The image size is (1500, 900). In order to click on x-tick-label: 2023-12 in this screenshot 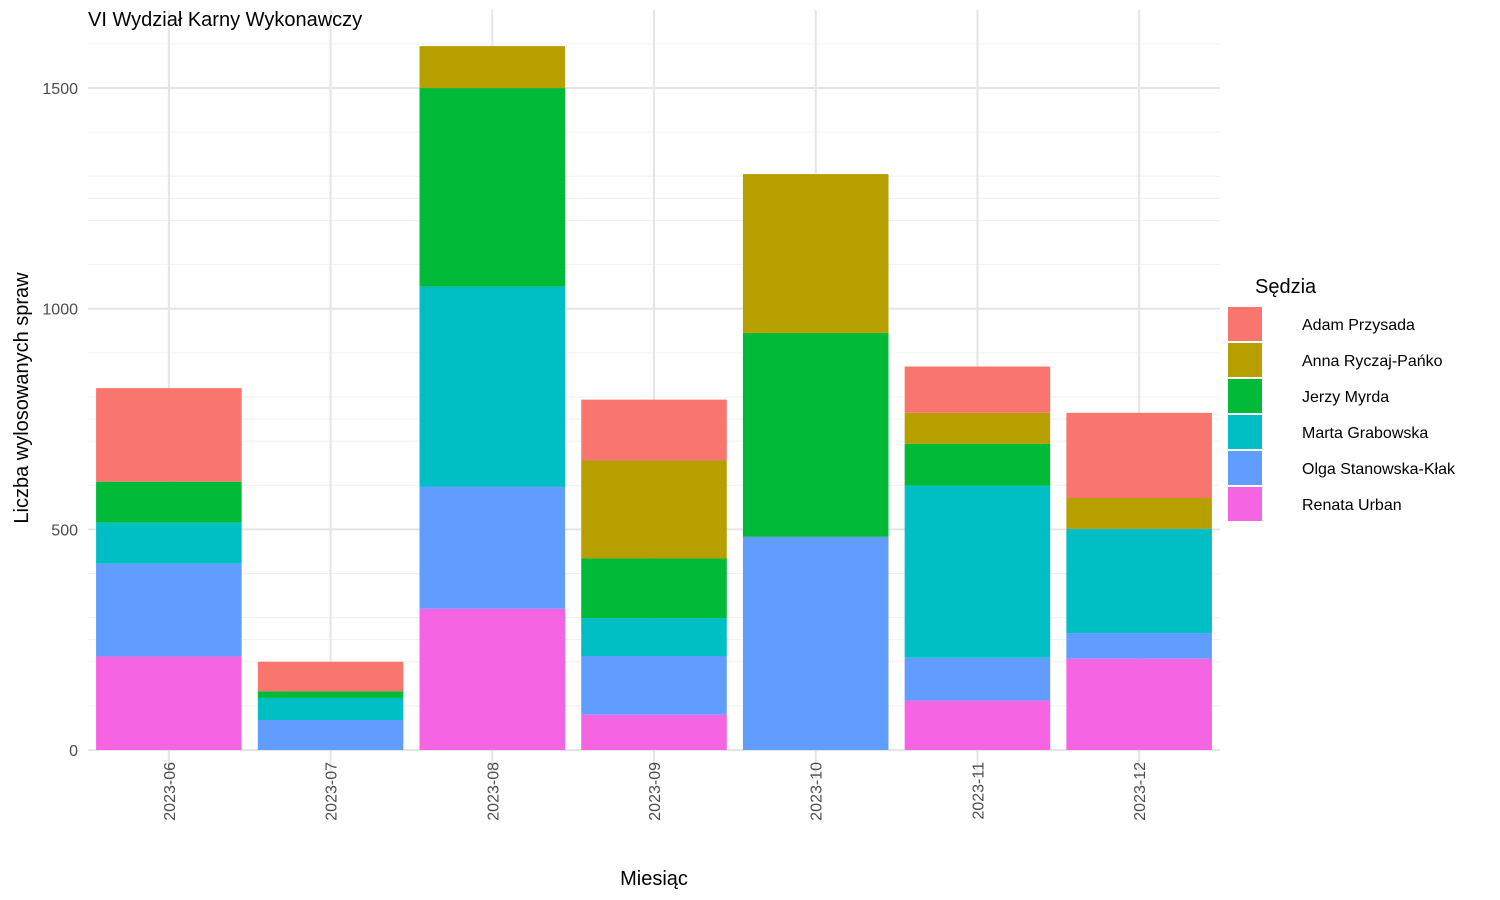, I will do `click(1140, 791)`.